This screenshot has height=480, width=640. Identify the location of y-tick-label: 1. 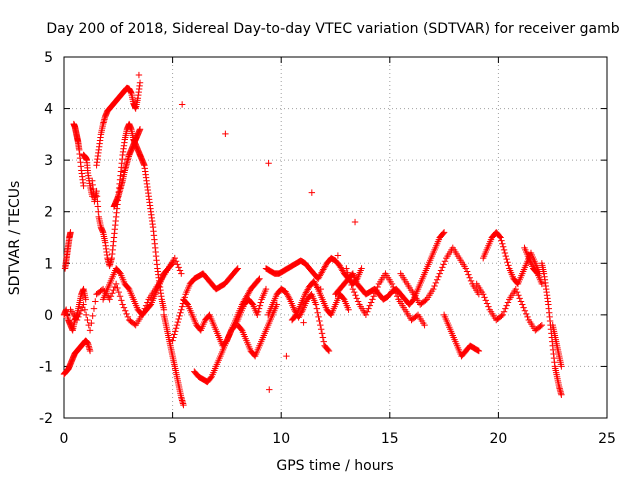
(48, 264).